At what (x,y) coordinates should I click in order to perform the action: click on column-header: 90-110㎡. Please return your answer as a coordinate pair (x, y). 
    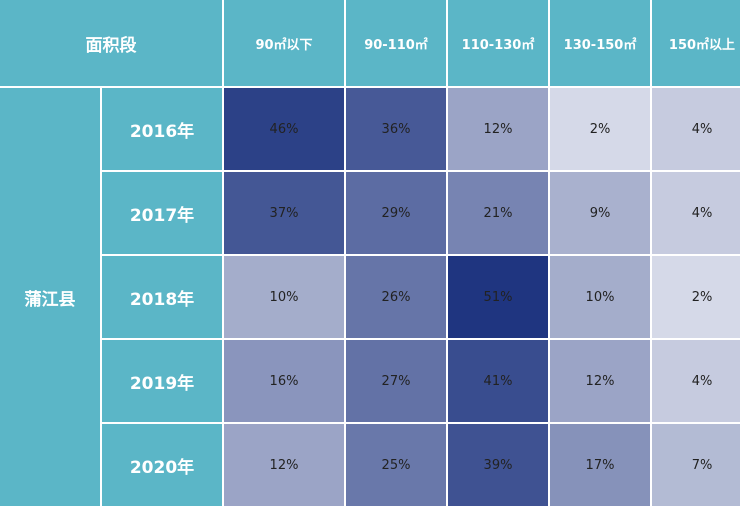
    Looking at the image, I should click on (396, 43).